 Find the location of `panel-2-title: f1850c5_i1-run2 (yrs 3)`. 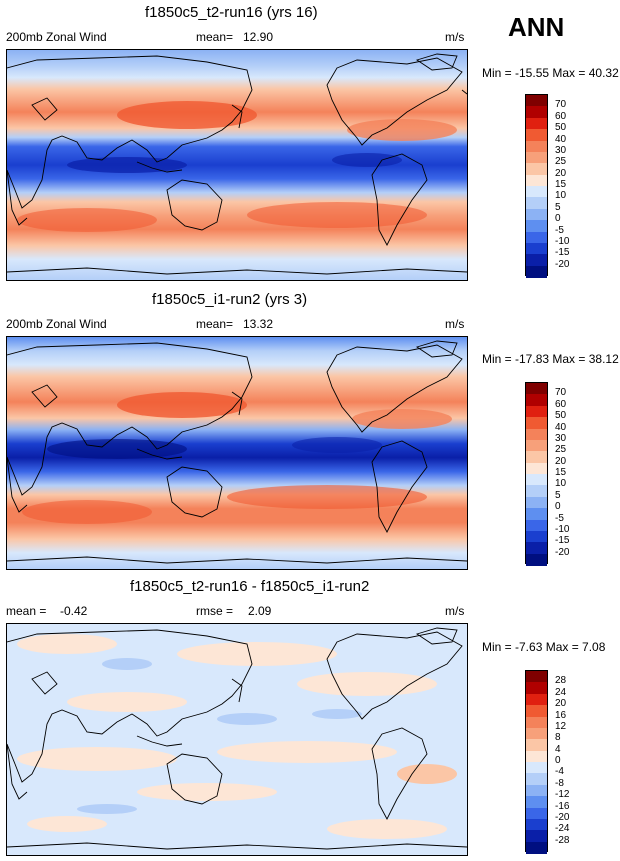

panel-2-title: f1850c5_i1-run2 (yrs 3) is located at coordinates (230, 299).